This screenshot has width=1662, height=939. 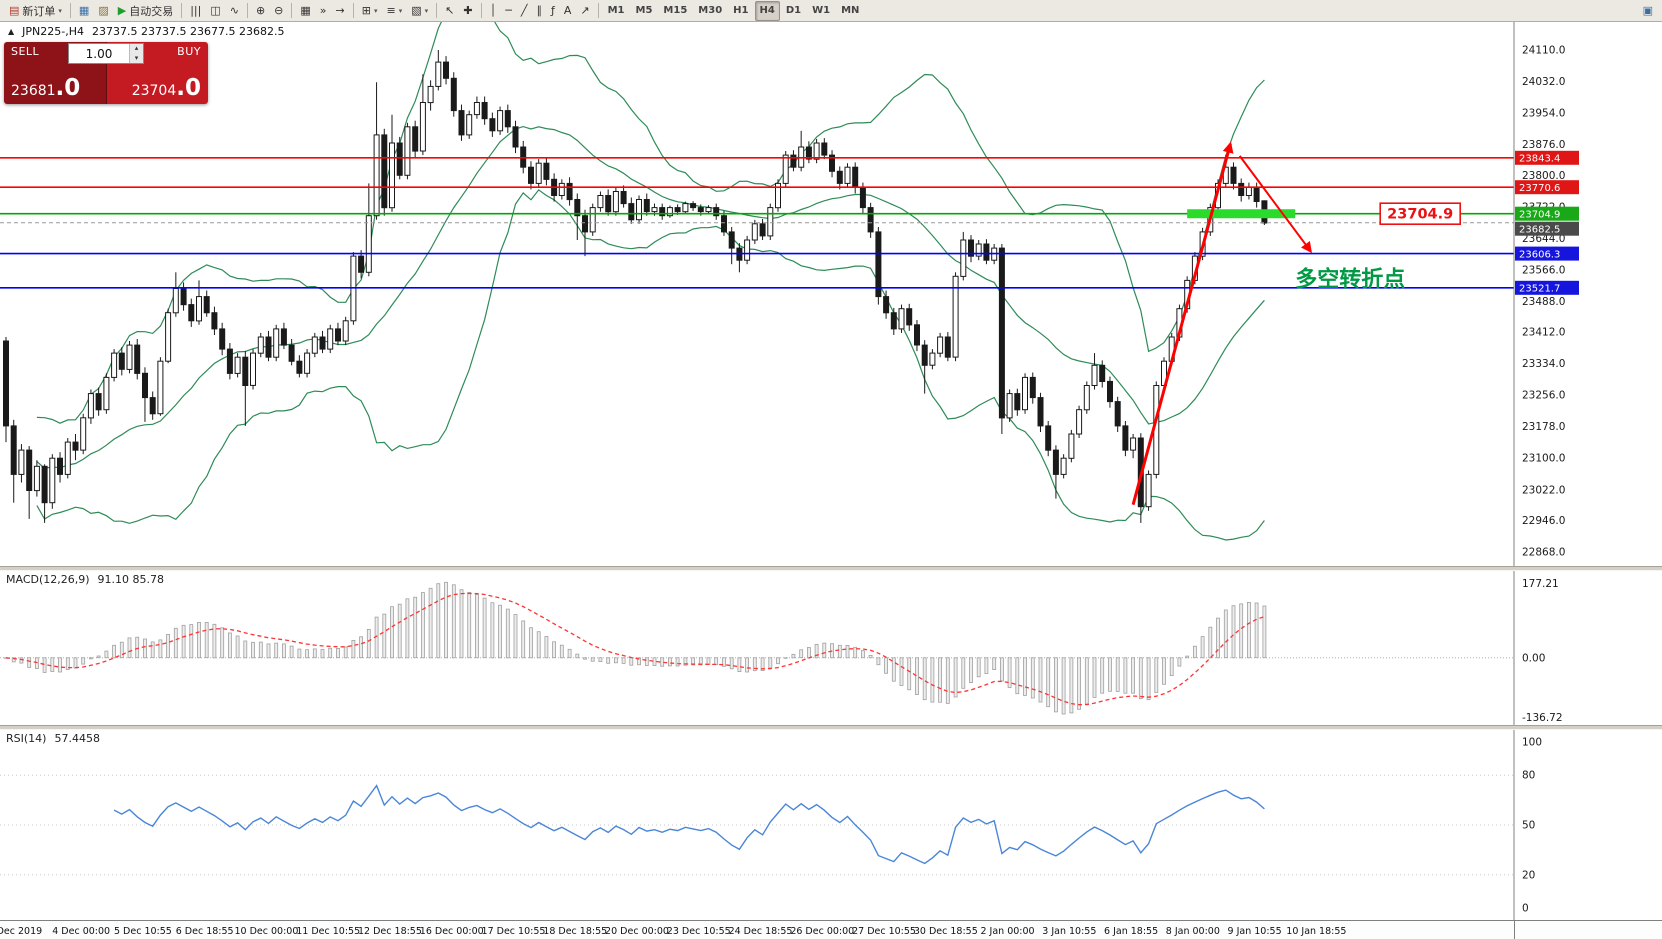 What do you see at coordinates (793, 10) in the screenshot?
I see `timeframe-d1-button: D1` at bounding box center [793, 10].